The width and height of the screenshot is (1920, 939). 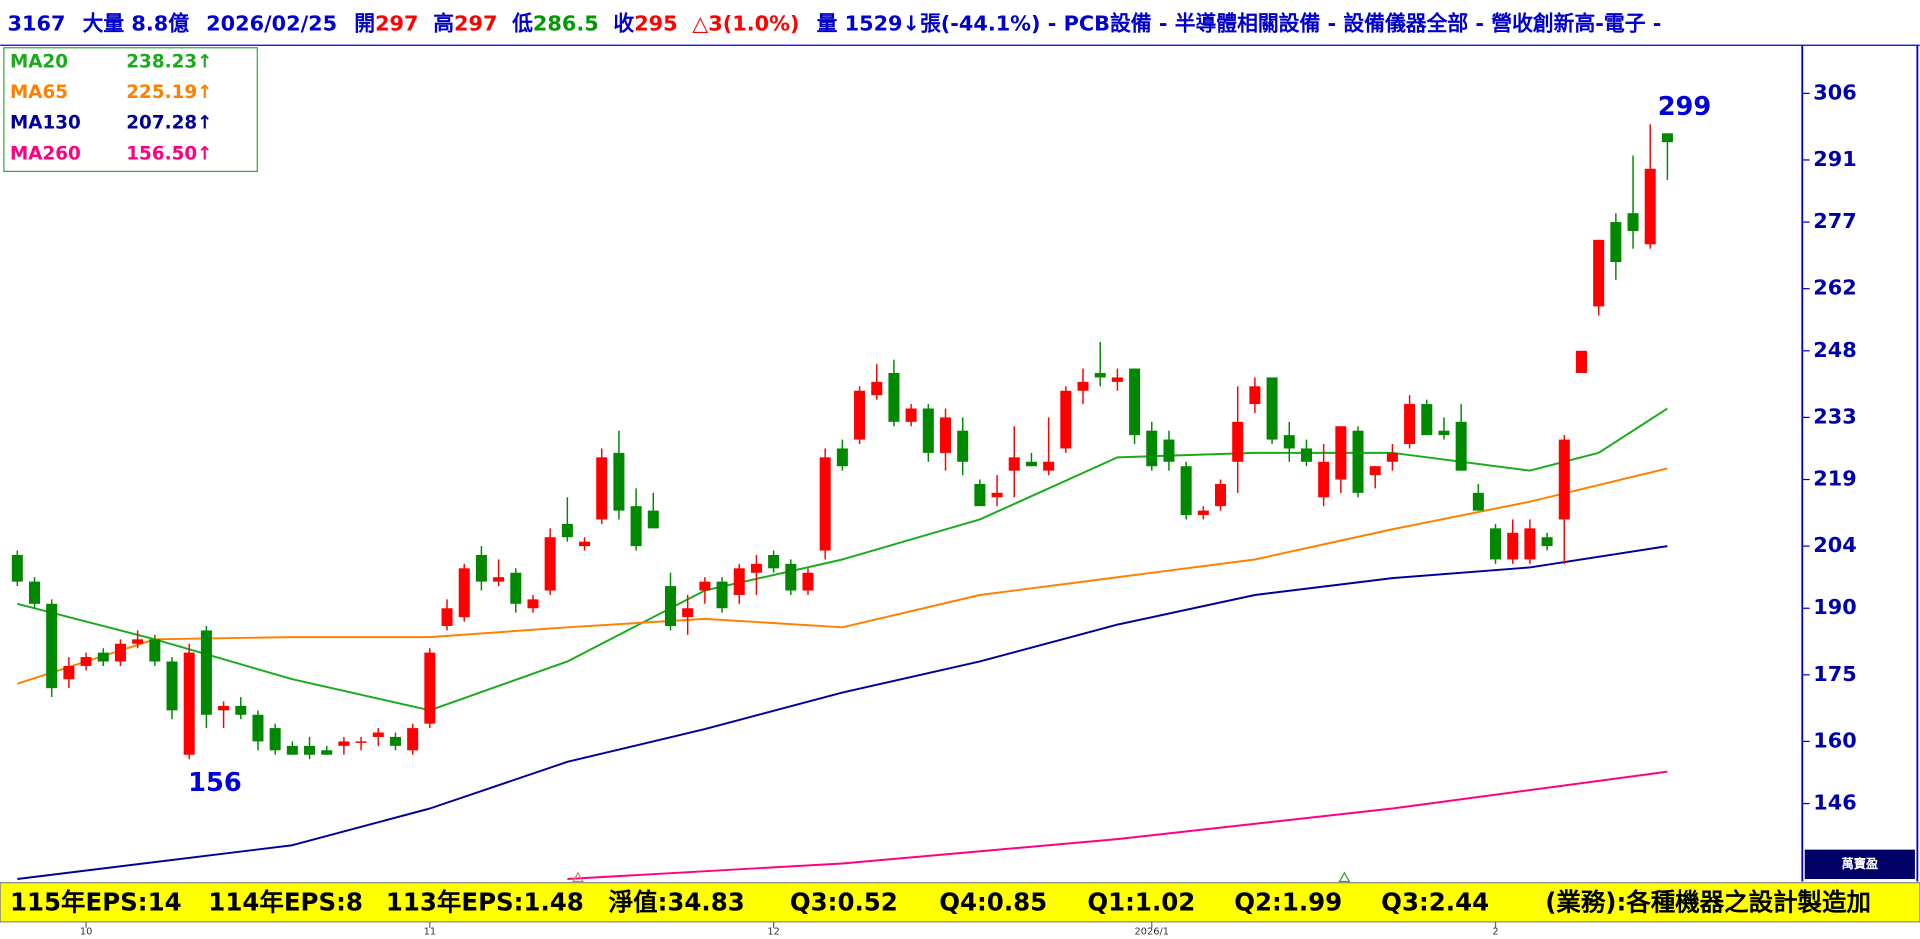 I want to click on logo: 萬寶盈, so click(x=1859, y=863).